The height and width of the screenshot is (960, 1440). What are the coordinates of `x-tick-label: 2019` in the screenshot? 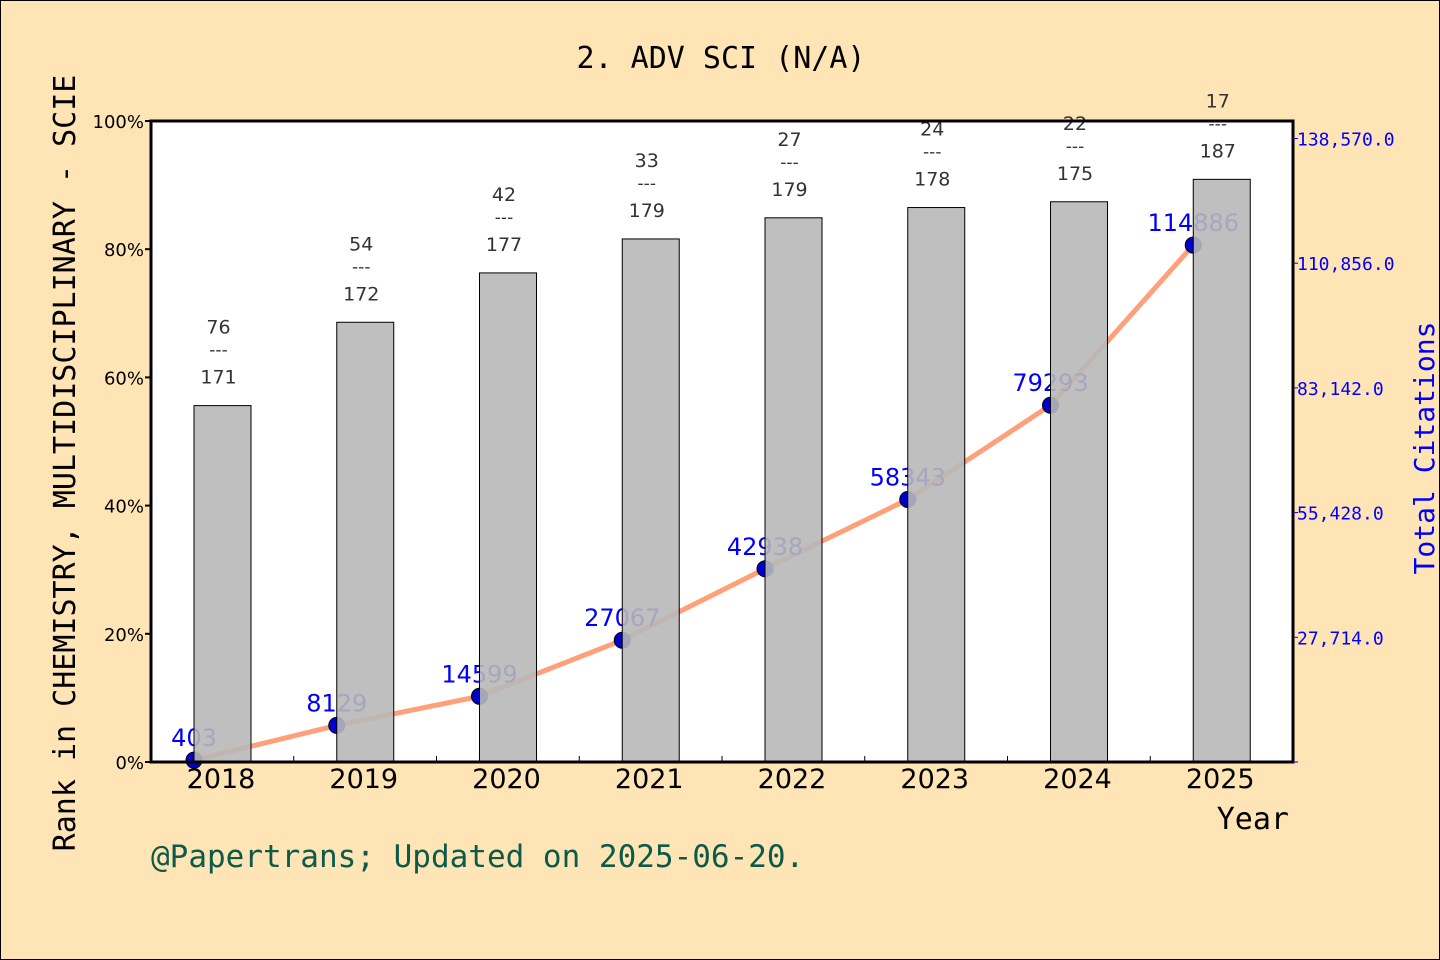 It's located at (363, 779).